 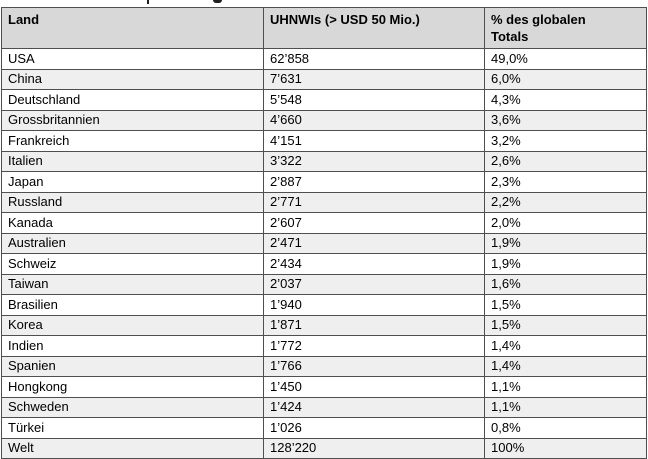 What do you see at coordinates (132, 120) in the screenshot?
I see `cell-land: Grossbritannien` at bounding box center [132, 120].